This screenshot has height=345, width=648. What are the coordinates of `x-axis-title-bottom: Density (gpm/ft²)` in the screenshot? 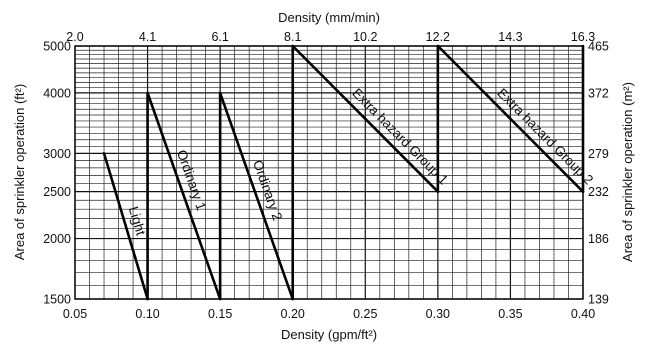 It's located at (329, 334).